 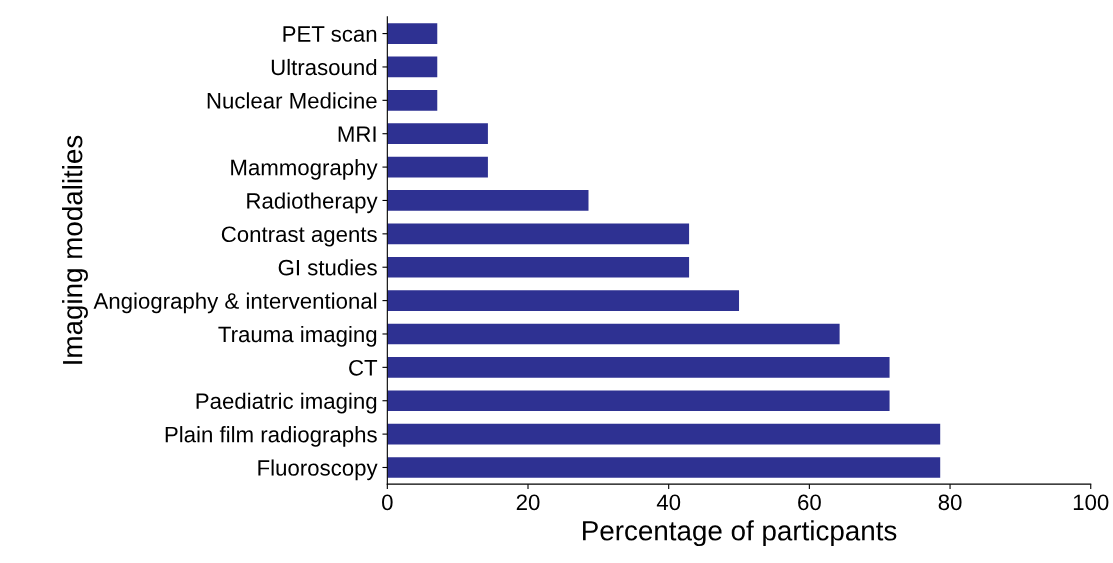 I want to click on y-tick-label: Nuclear Medicine, so click(x=292, y=100).